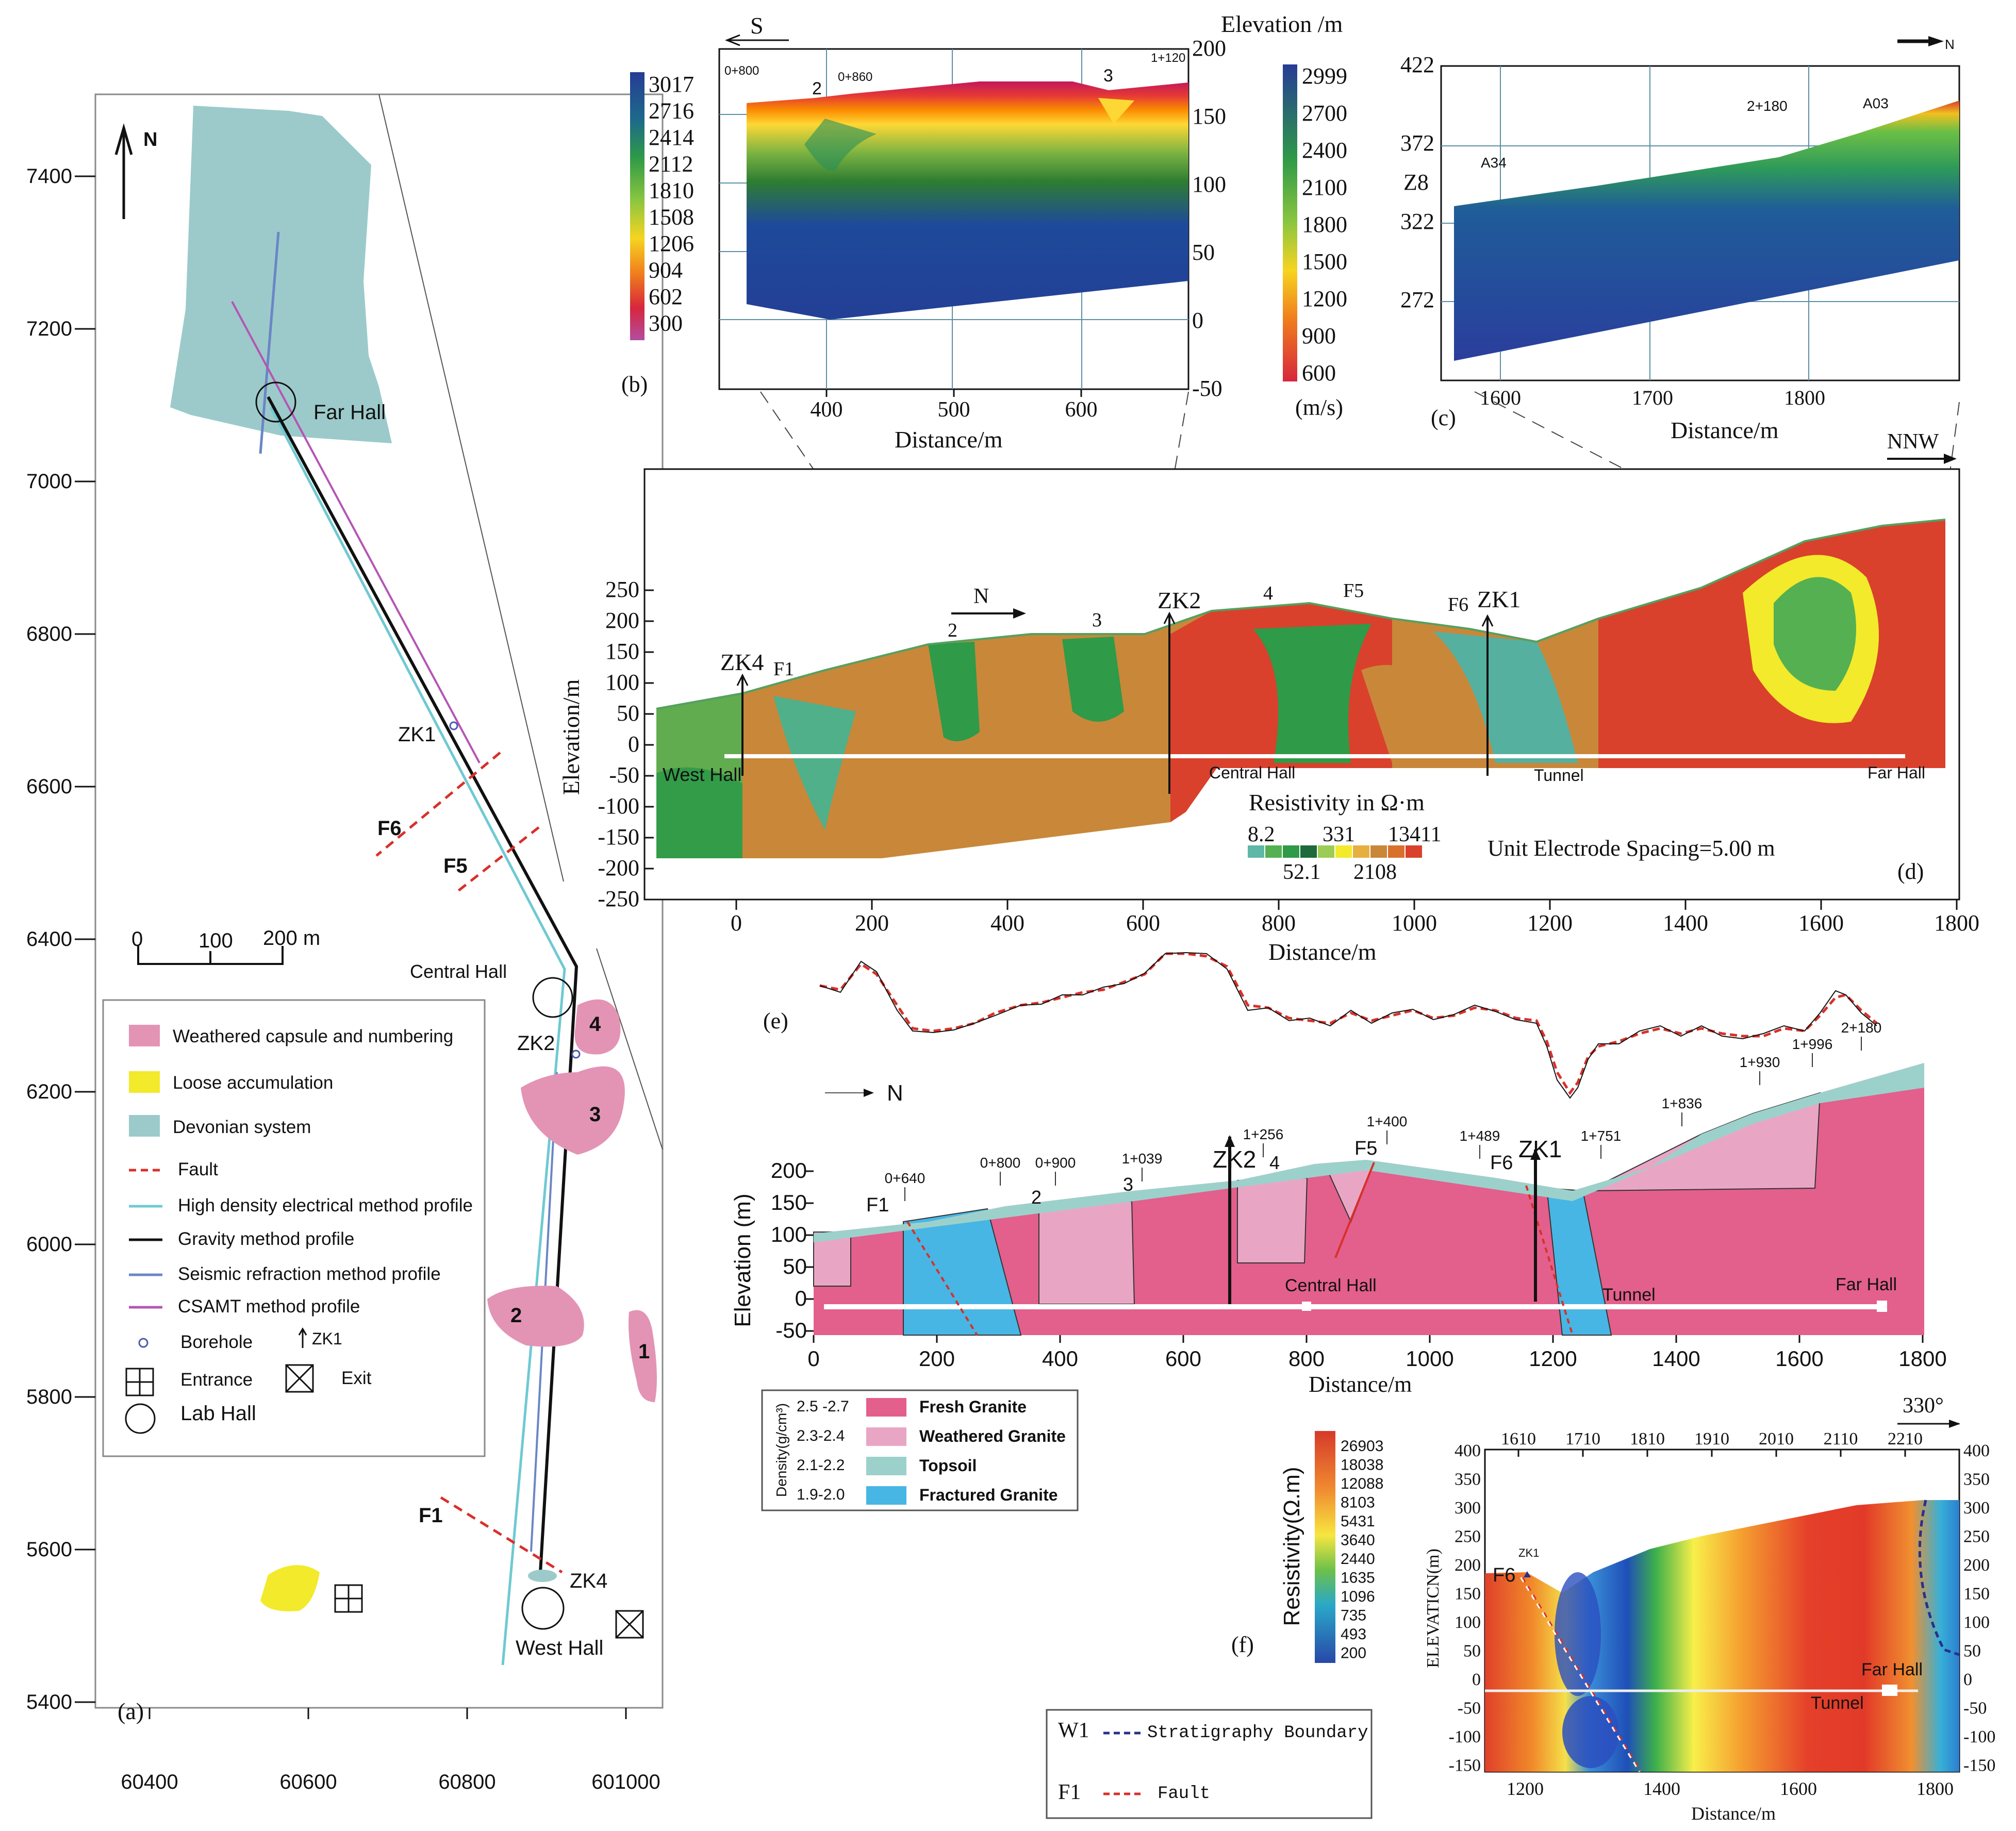 This screenshot has height=1831, width=2016. What do you see at coordinates (1676, 1358) in the screenshot?
I see `panel-e-x-tick-label: 1400` at bounding box center [1676, 1358].